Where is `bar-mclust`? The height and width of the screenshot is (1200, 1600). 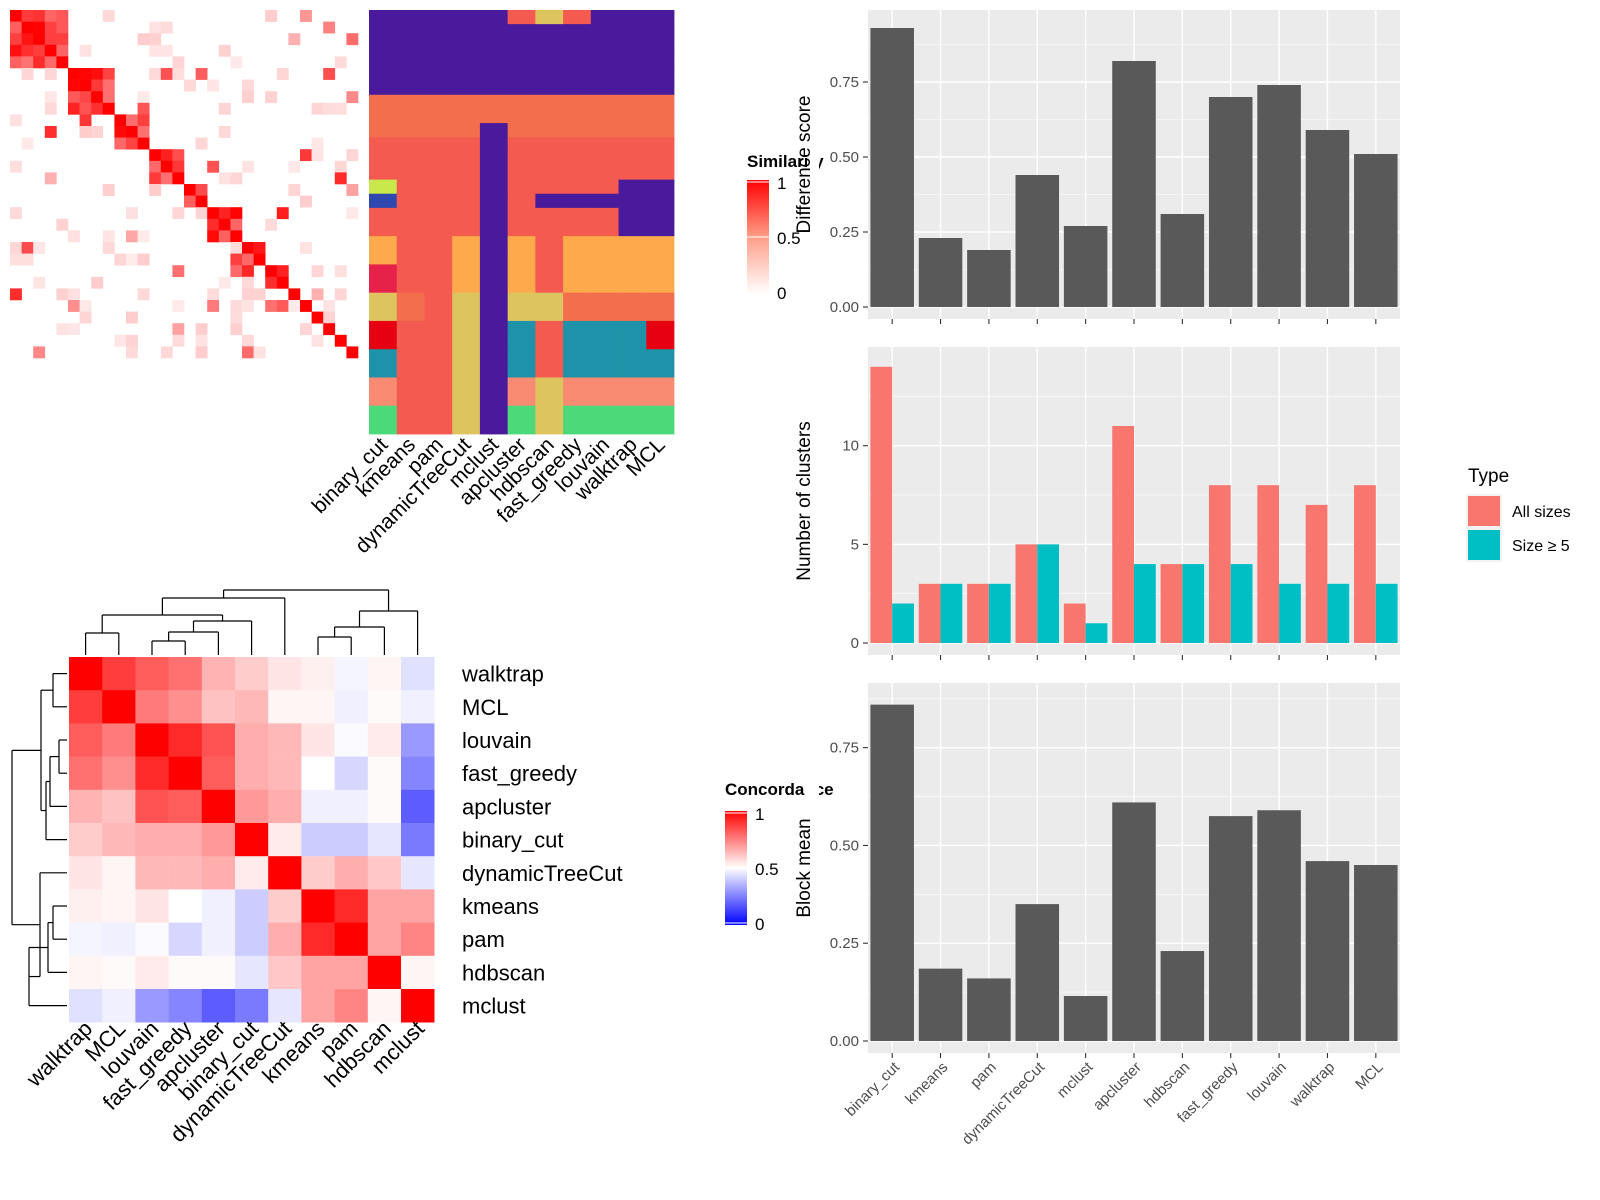
bar-mclust is located at coordinates (1085, 266).